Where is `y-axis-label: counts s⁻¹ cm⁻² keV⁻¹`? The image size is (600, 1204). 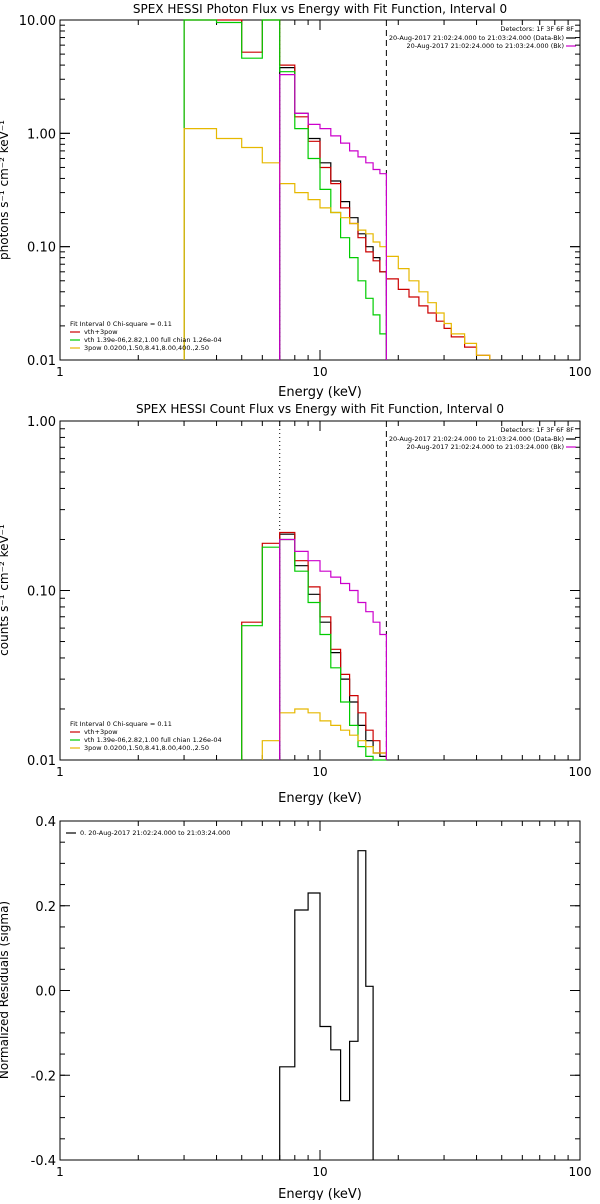 y-axis-label: counts s⁻¹ cm⁻² keV⁻¹ is located at coordinates (5, 590).